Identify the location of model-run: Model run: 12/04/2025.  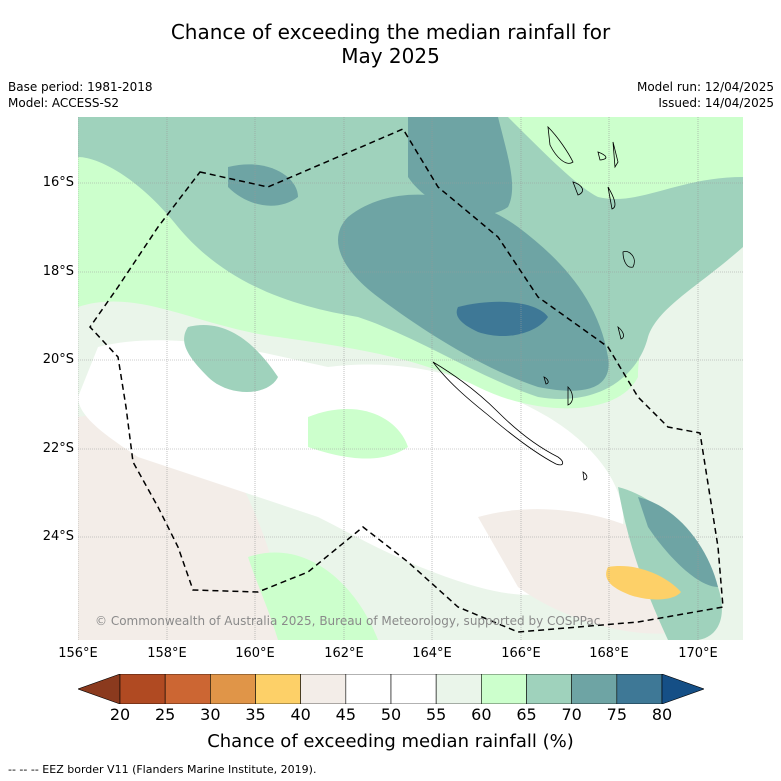
(705, 87).